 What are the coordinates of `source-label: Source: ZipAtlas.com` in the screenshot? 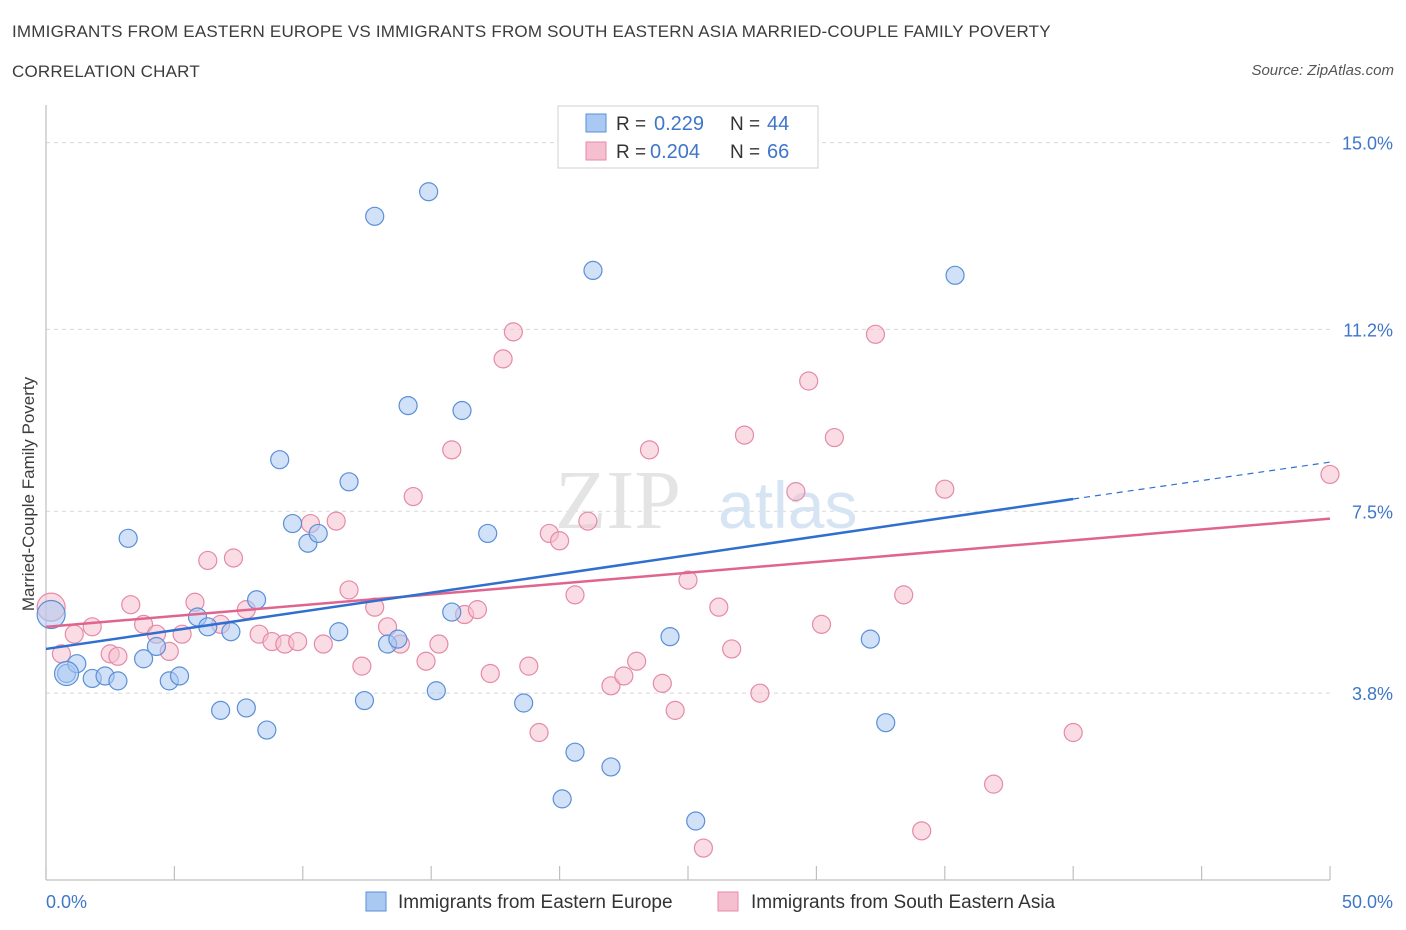 It's located at (1322, 70).